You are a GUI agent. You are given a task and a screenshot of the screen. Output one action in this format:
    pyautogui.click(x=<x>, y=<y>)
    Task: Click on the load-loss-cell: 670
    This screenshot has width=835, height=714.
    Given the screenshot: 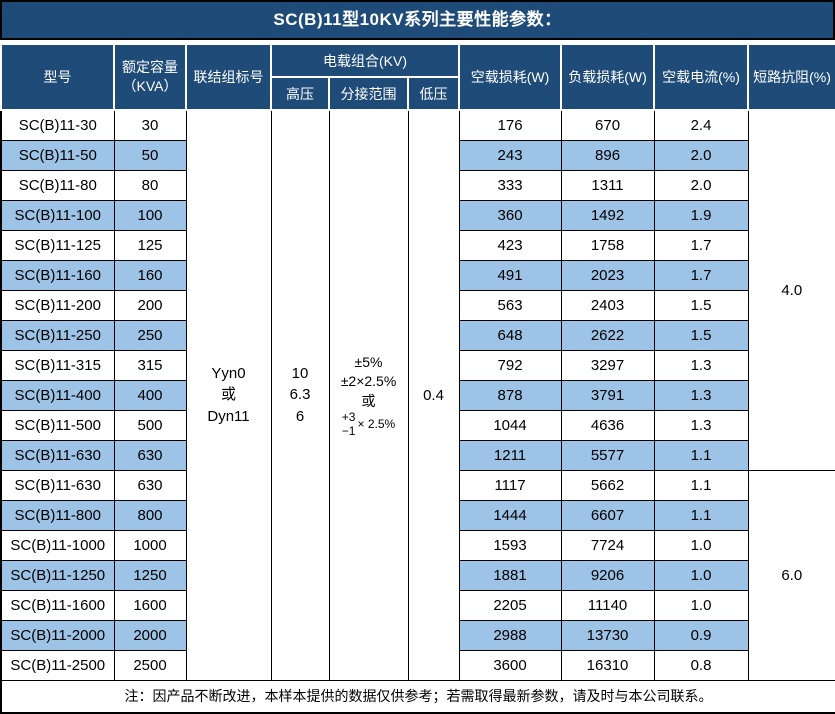 What is the action you would take?
    pyautogui.click(x=607, y=125)
    